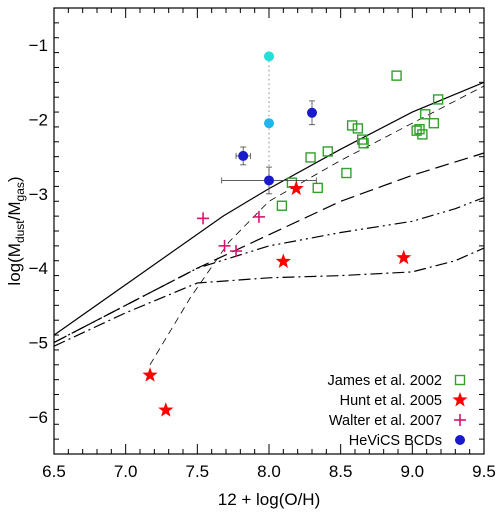  I want to click on legend-entry-hevics: HeViCS BCDs, so click(407, 441).